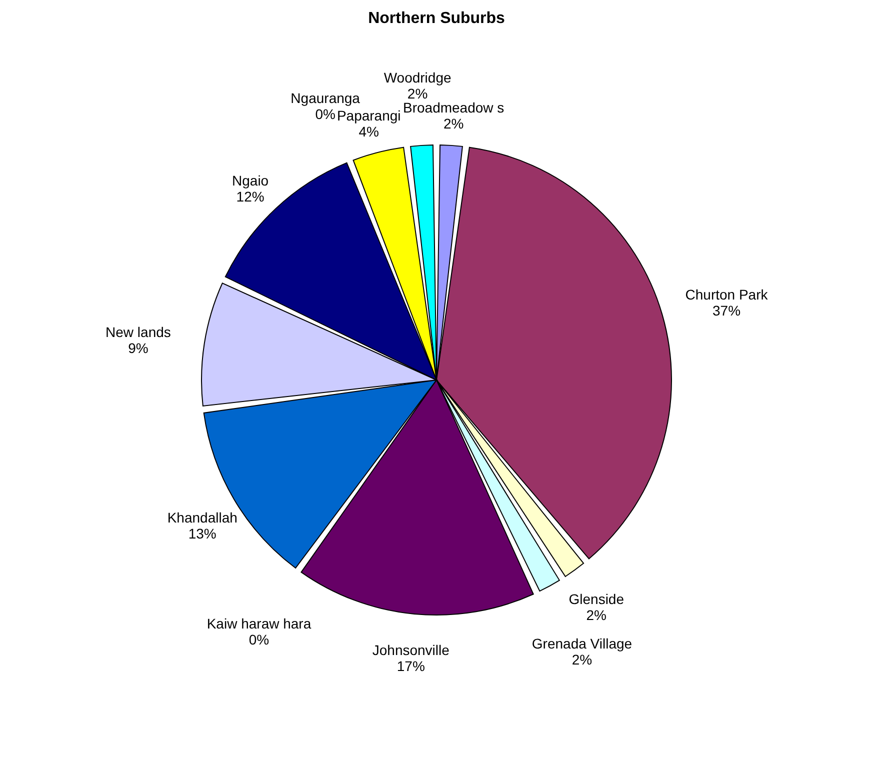 The image size is (873, 767). Describe the element at coordinates (596, 599) in the screenshot. I see `slice-label: Glenside` at that location.